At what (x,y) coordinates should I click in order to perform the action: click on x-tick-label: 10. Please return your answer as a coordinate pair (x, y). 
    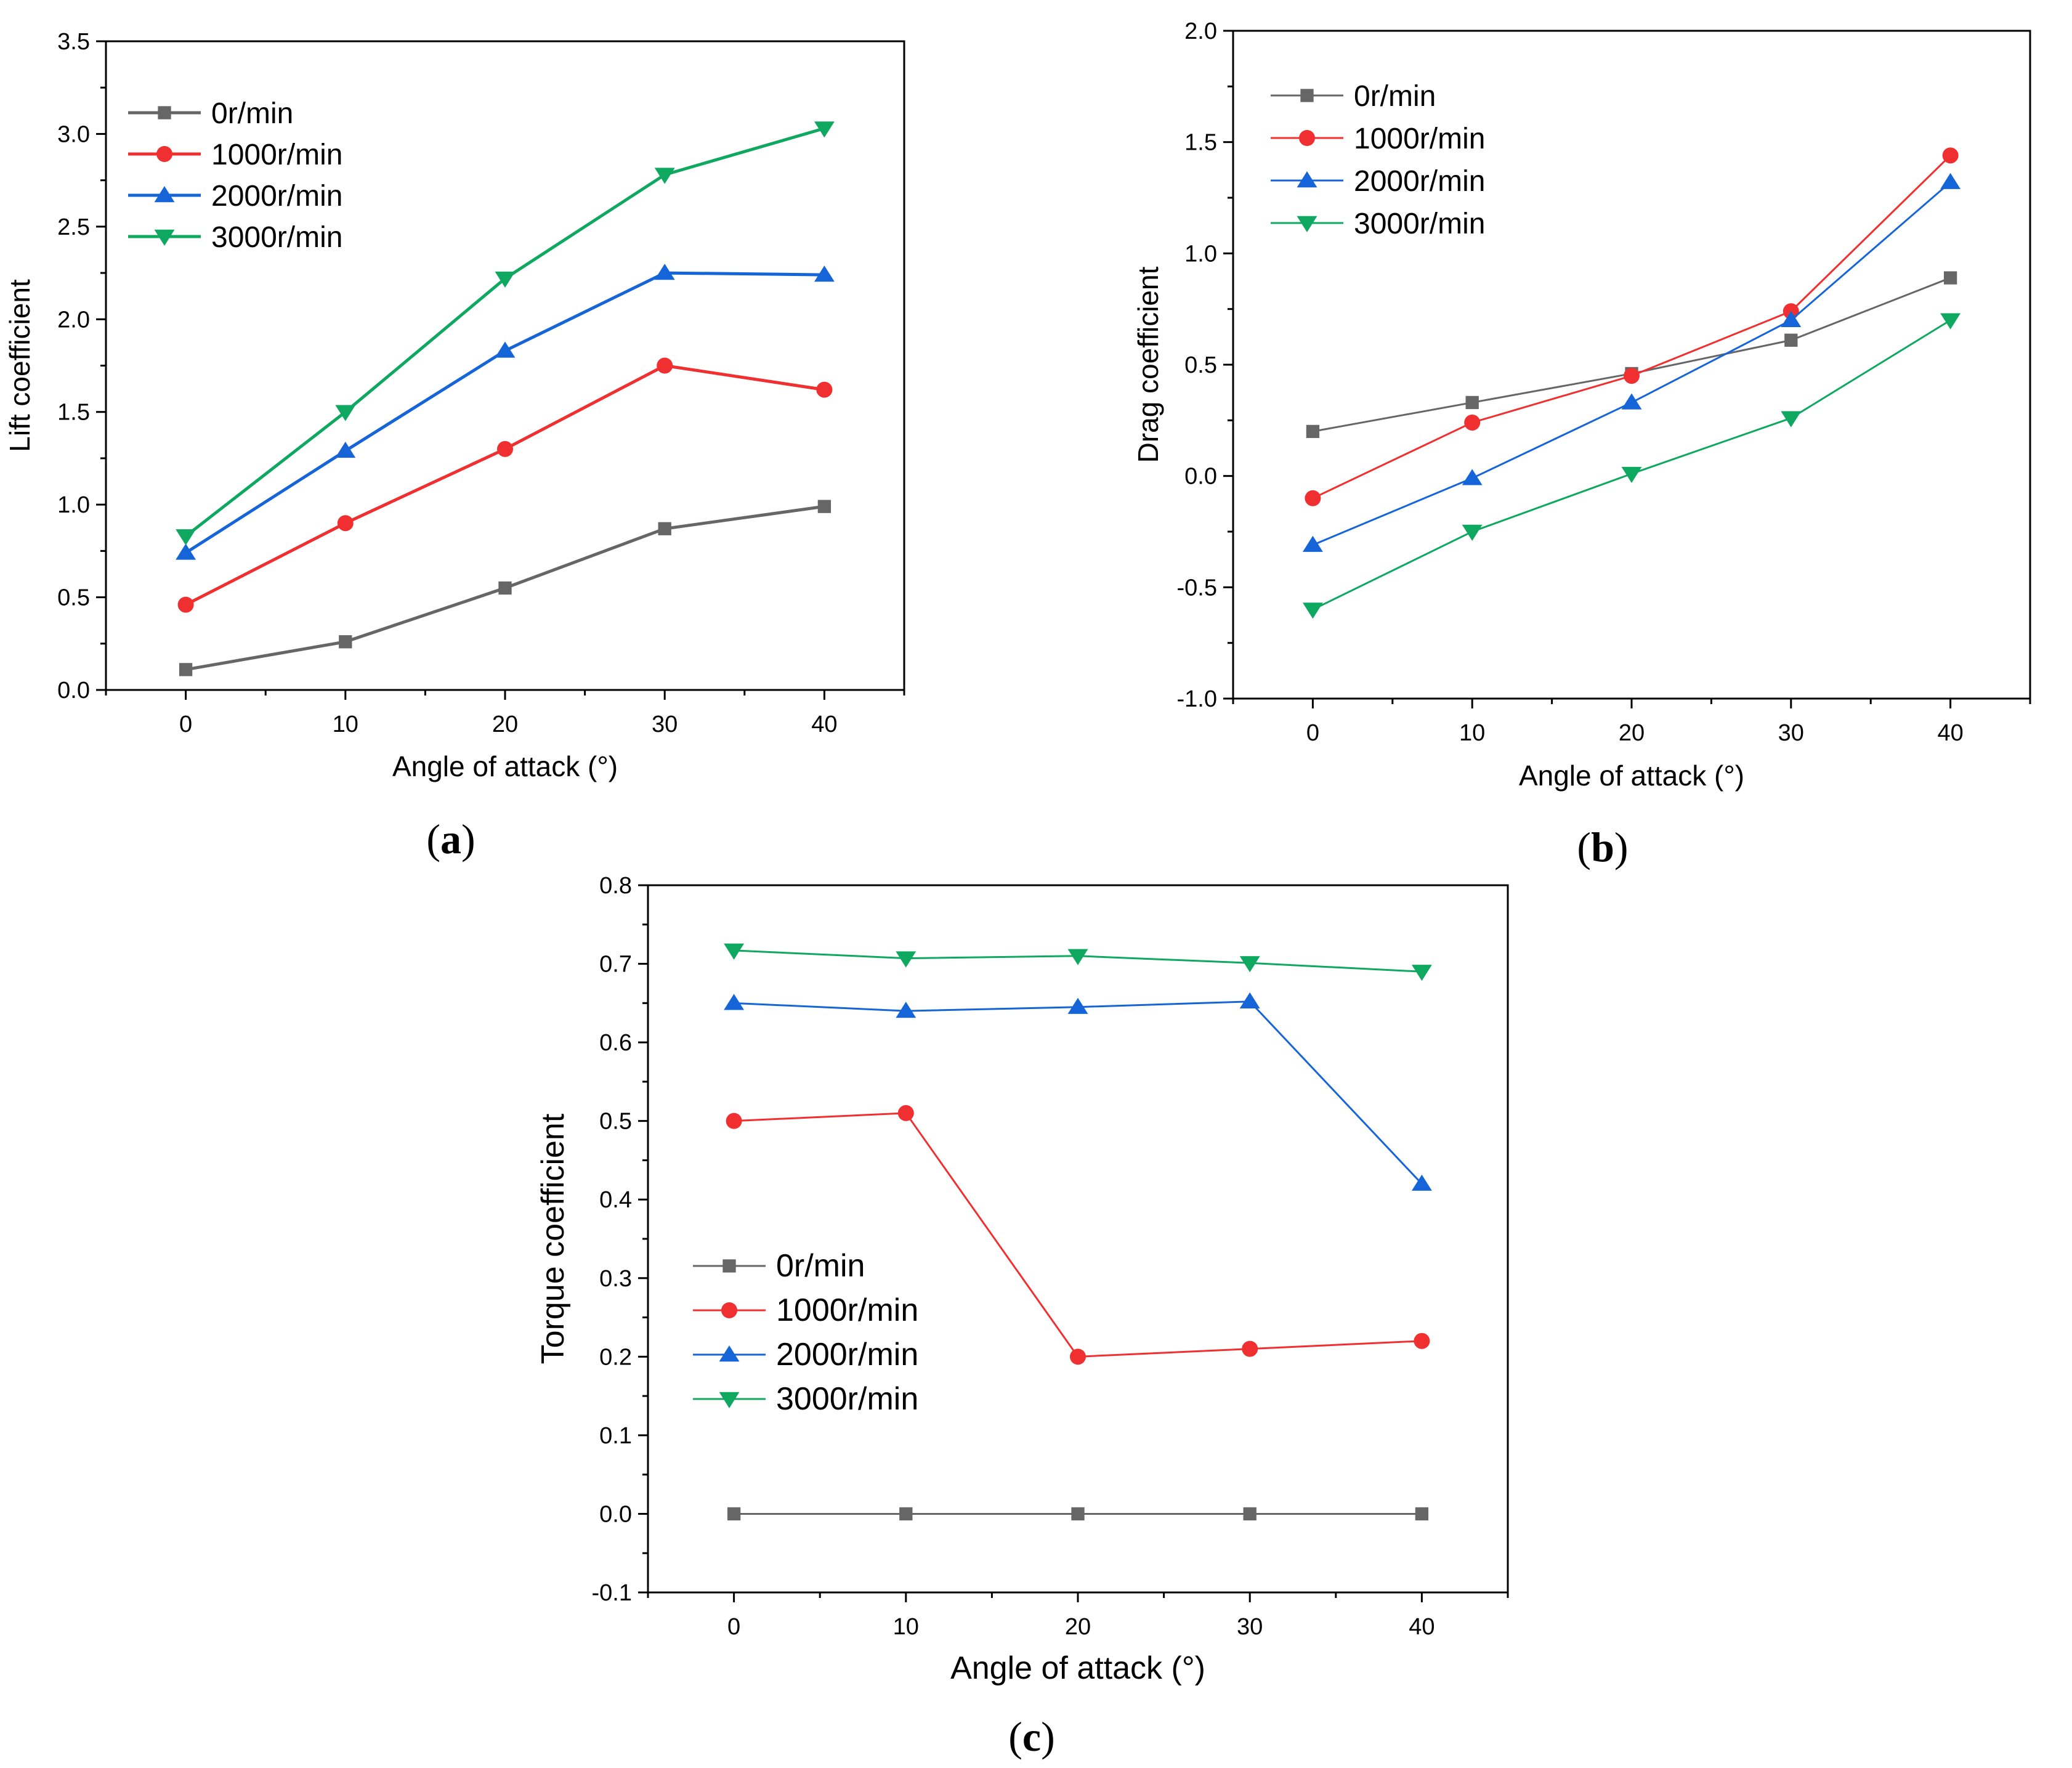
    Looking at the image, I should click on (345, 724).